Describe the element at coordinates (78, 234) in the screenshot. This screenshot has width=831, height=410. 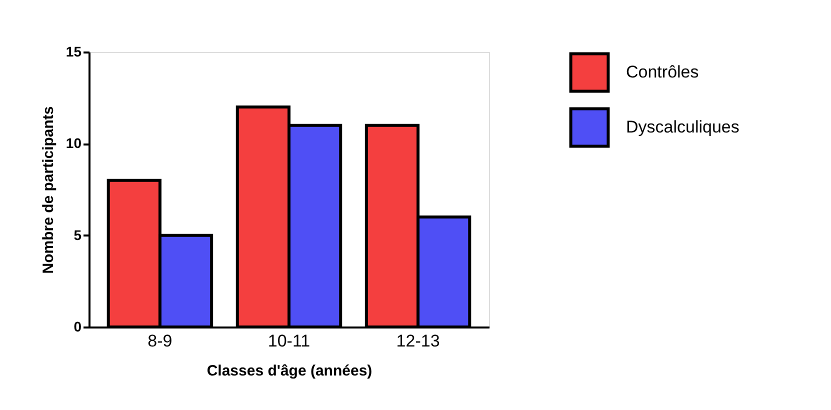
I see `y-tick-label: 5` at that location.